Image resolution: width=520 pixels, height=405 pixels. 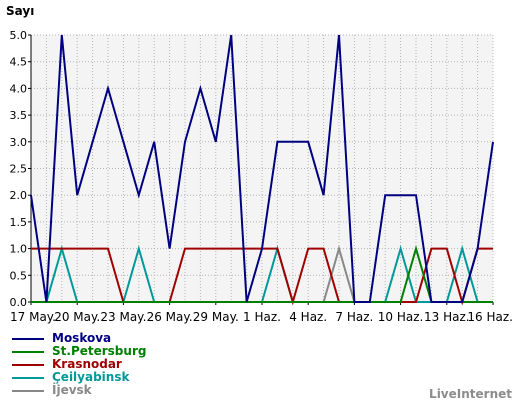 What do you see at coordinates (308, 317) in the screenshot?
I see `x-tick-label: 4 Haz.` at bounding box center [308, 317].